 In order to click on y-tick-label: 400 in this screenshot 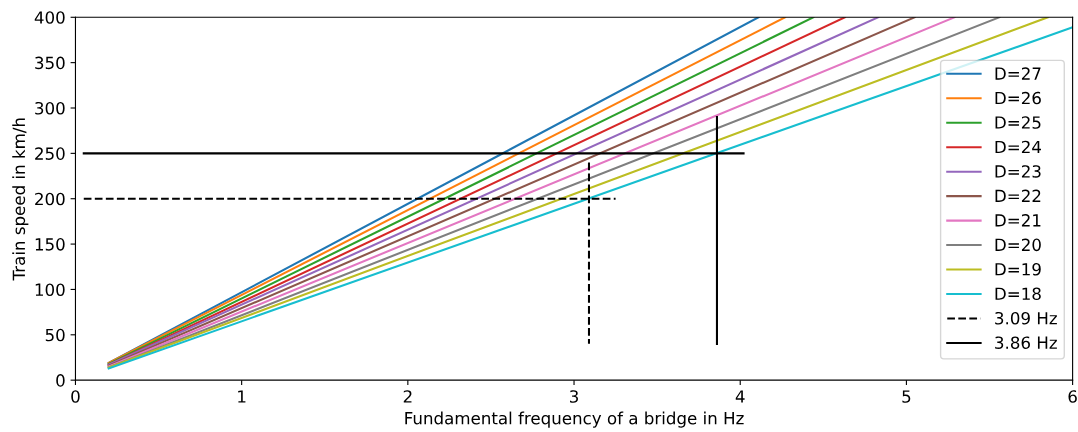, I will do `click(49, 17)`.